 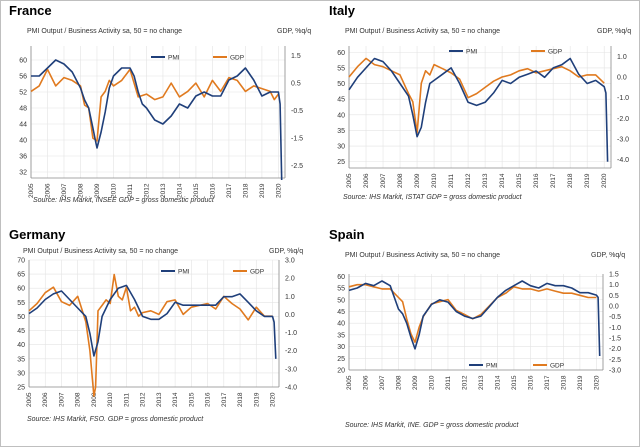 What do you see at coordinates (341, 371) in the screenshot?
I see `left-tick-label: 20` at bounding box center [341, 371].